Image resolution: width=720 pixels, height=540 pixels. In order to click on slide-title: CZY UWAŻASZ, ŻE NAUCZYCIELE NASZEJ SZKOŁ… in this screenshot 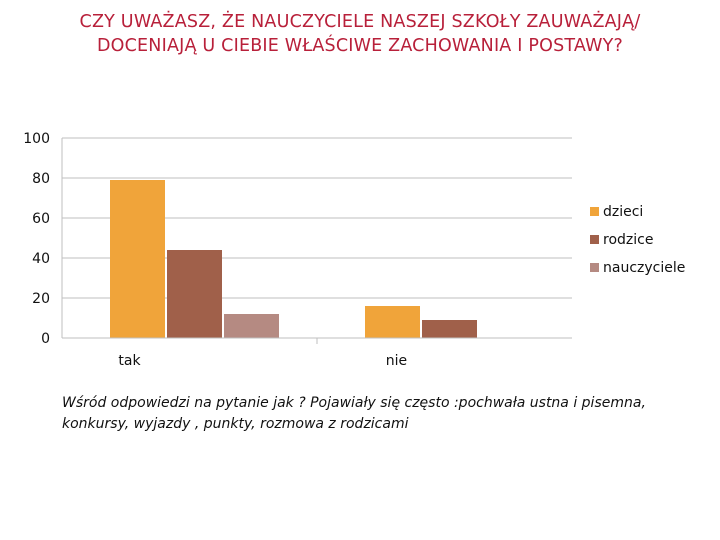, I will do `click(360, 34)`.